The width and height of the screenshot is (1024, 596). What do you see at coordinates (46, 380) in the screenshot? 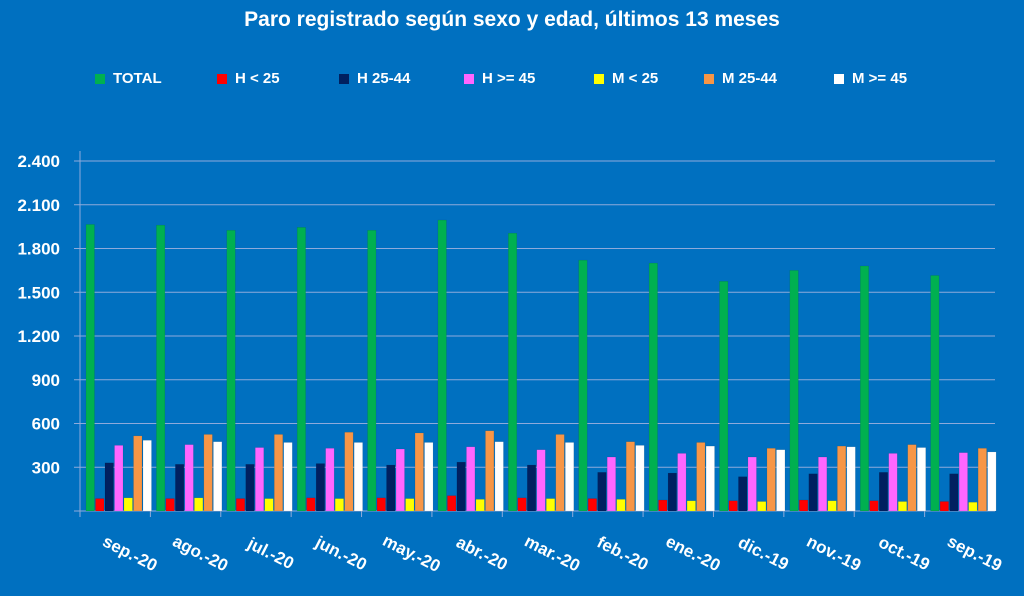
I see `y-tick-label: 900` at bounding box center [46, 380].